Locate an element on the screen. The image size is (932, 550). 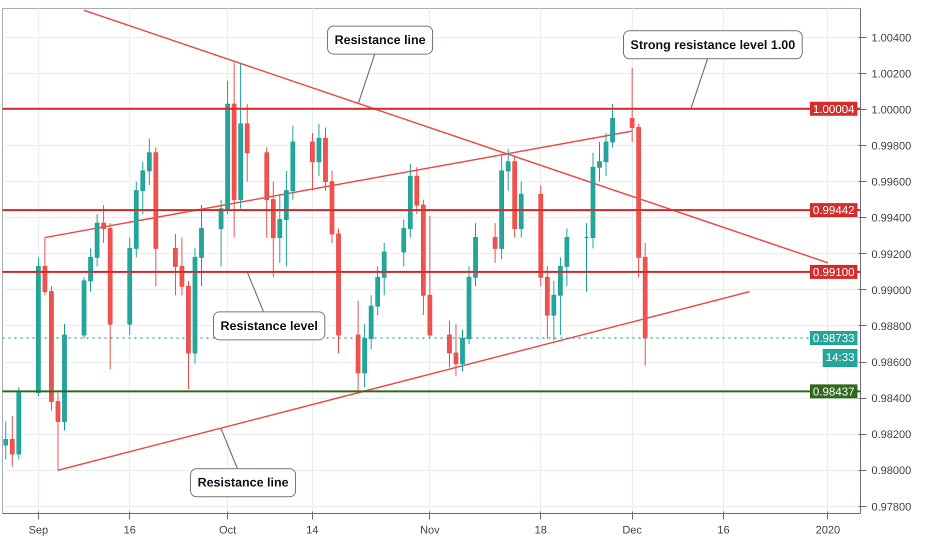
x-tick-label: Sep is located at coordinates (38, 530).